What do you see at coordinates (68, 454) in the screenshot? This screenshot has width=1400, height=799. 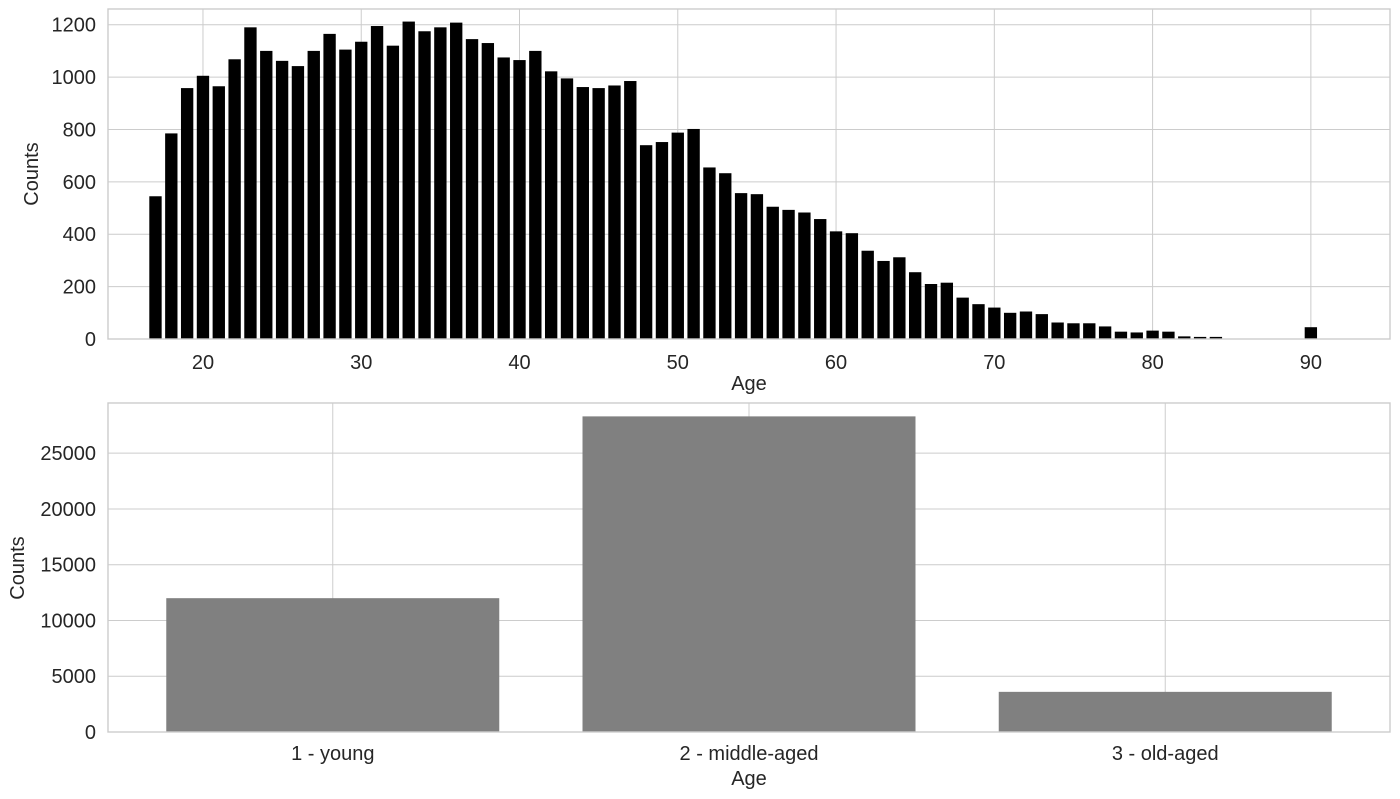 I see `cat-y-tick-label: 25000` at bounding box center [68, 454].